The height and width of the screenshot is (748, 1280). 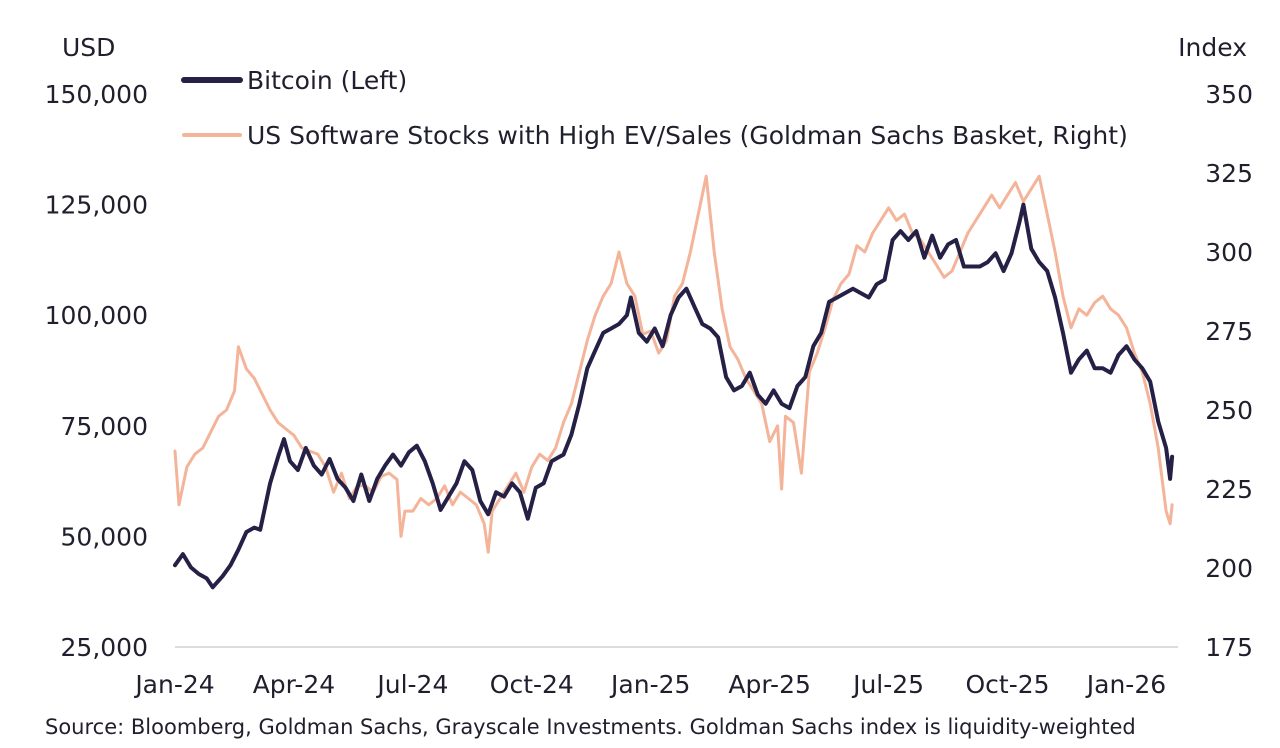 I want to click on x-tick-label: Jul-24, so click(x=411, y=684).